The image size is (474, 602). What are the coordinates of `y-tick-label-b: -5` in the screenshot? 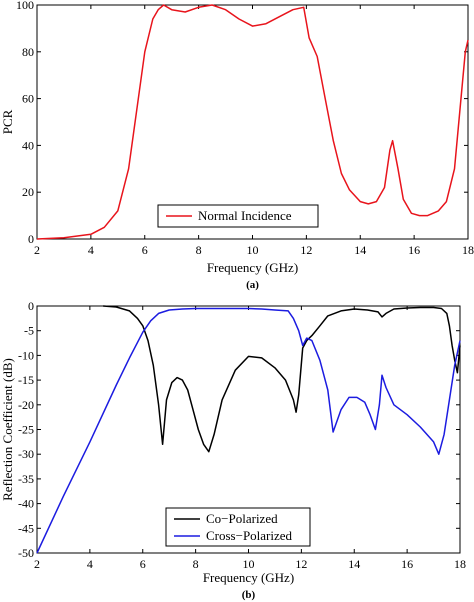 It's located at (29, 331).